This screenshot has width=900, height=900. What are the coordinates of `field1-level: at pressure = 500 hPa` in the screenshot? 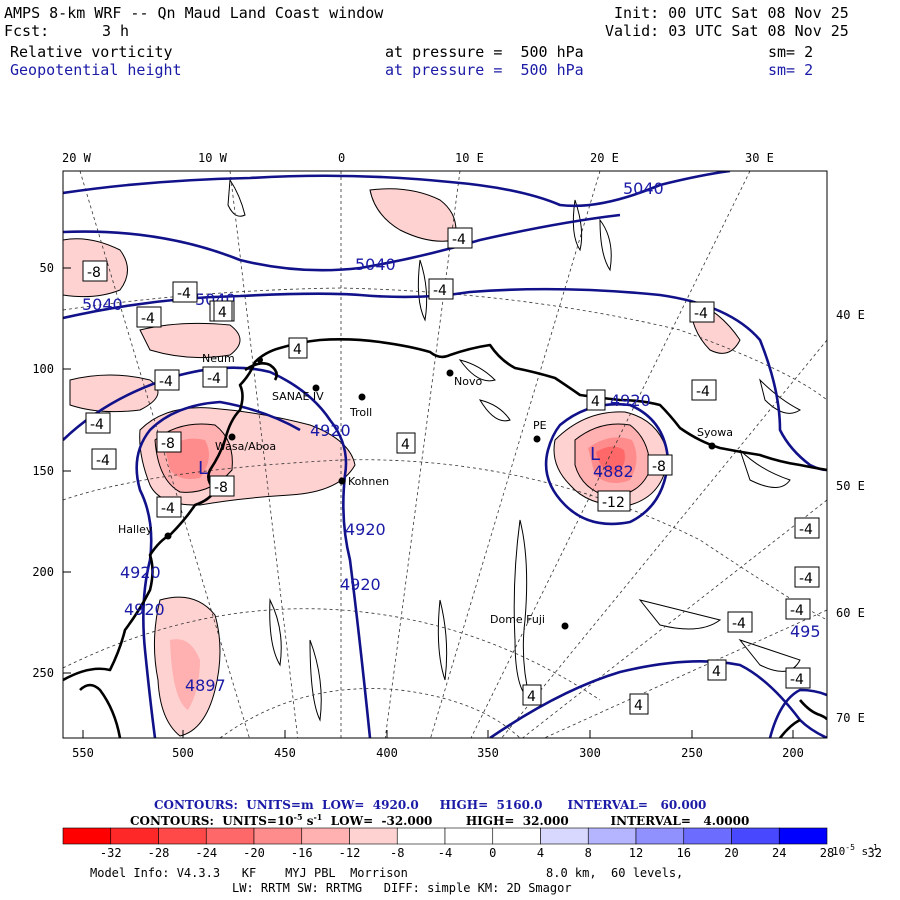 It's located at (484, 52).